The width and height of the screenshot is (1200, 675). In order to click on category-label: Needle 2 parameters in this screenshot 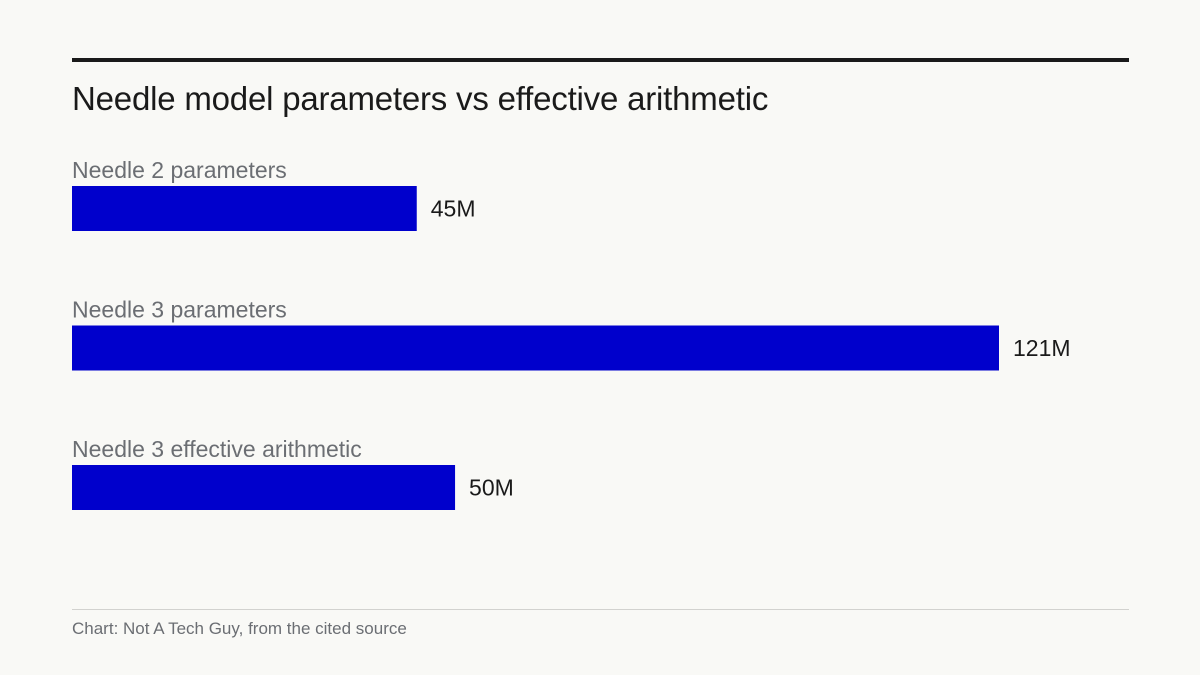, I will do `click(179, 170)`.